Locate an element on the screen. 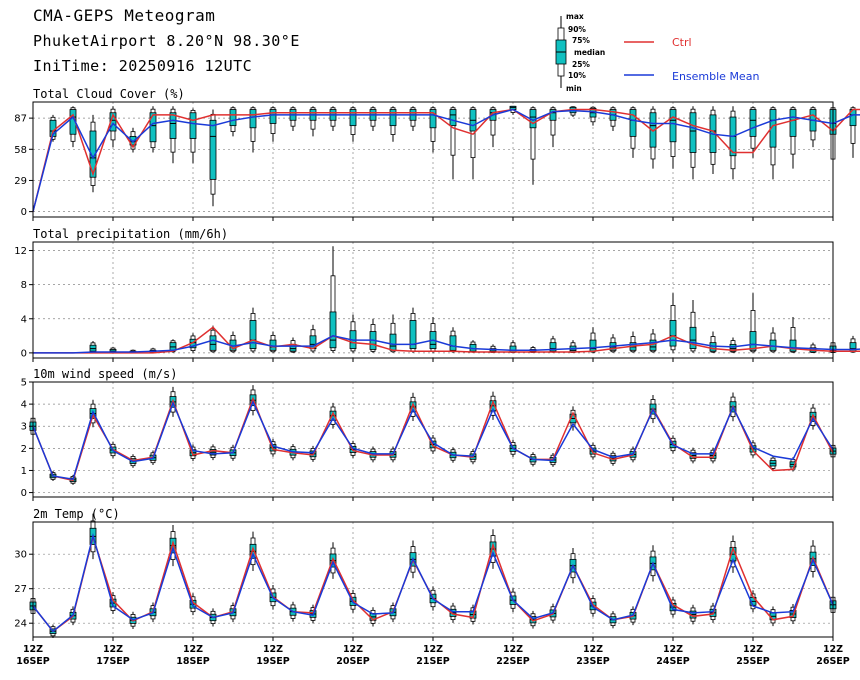 The width and height of the screenshot is (860, 680). station-location: PhuketAirport 8.20°N 98.30°E is located at coordinates (166, 41).